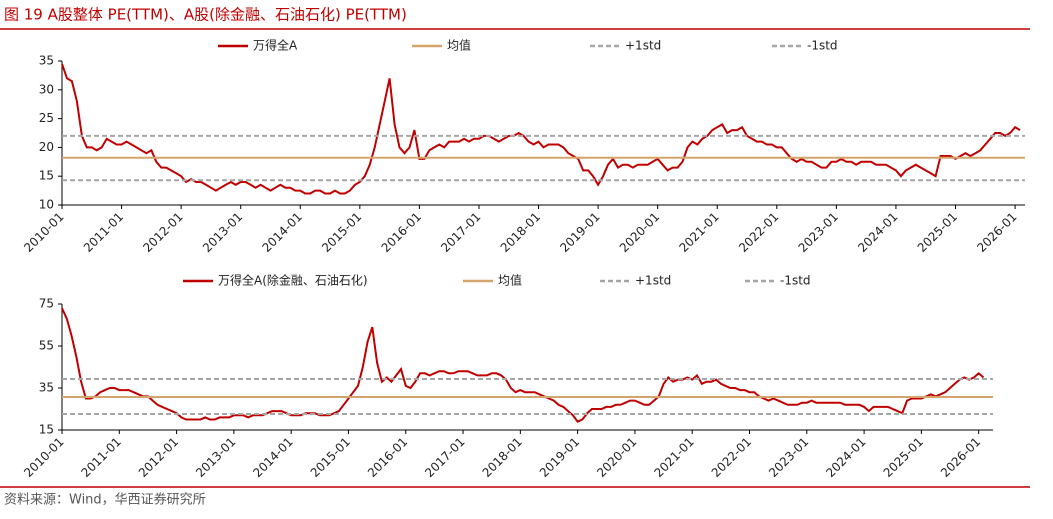 This screenshot has height=519, width=1053. Describe the element at coordinates (205, 15) in the screenshot. I see `figure-title: 图 19 A股整体 PE(TTM)、A股(除金融、石油石化) PE(TTM)` at that location.